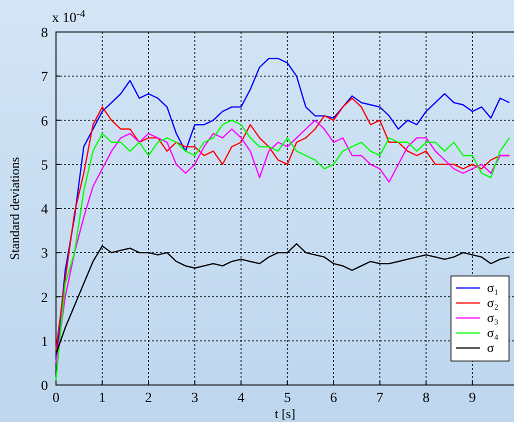  What do you see at coordinates (493, 317) in the screenshot?
I see `legend-label: σ₃` at bounding box center [493, 317].